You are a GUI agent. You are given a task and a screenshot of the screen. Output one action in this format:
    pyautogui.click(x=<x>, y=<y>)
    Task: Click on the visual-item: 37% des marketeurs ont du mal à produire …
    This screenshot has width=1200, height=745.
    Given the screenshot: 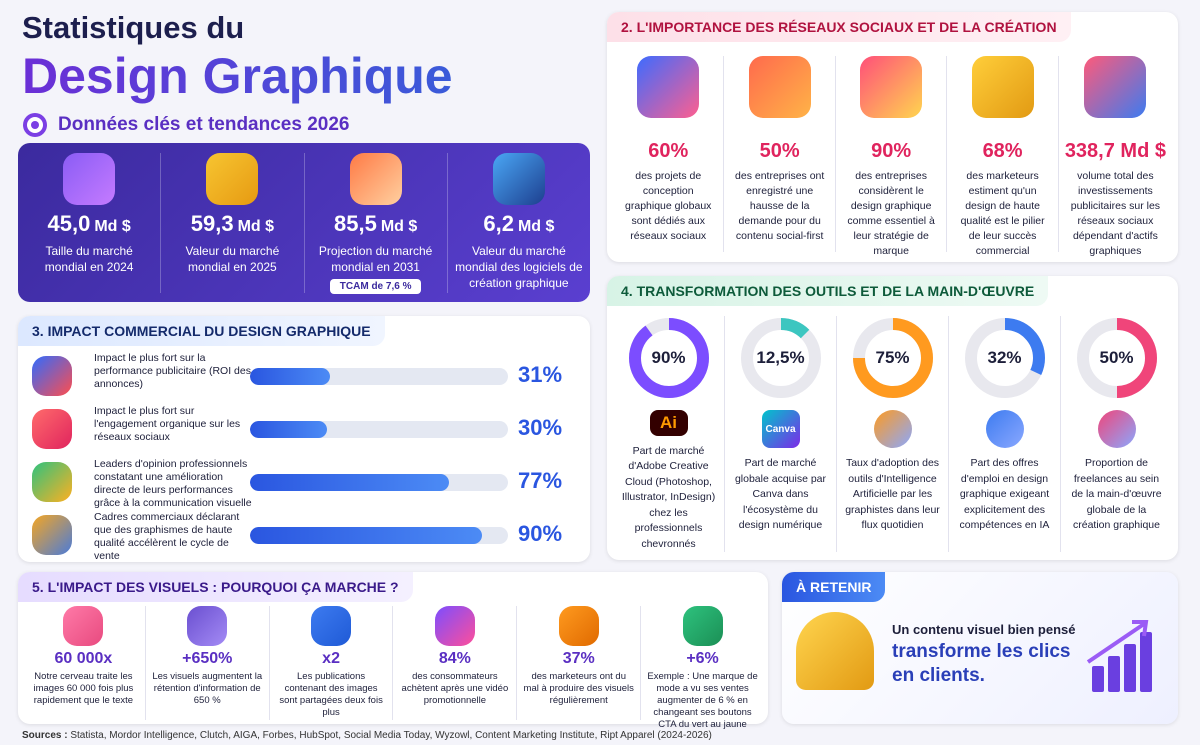 What is the action you would take?
    pyautogui.click(x=578, y=663)
    